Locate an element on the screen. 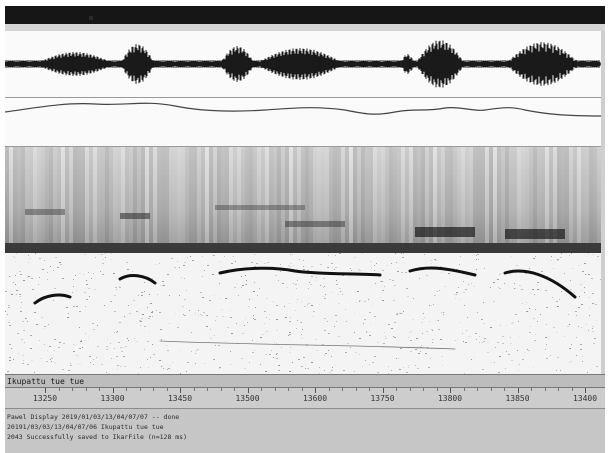 The image size is (609, 453). time-axis-tick-label: 13600 is located at coordinates (315, 398).